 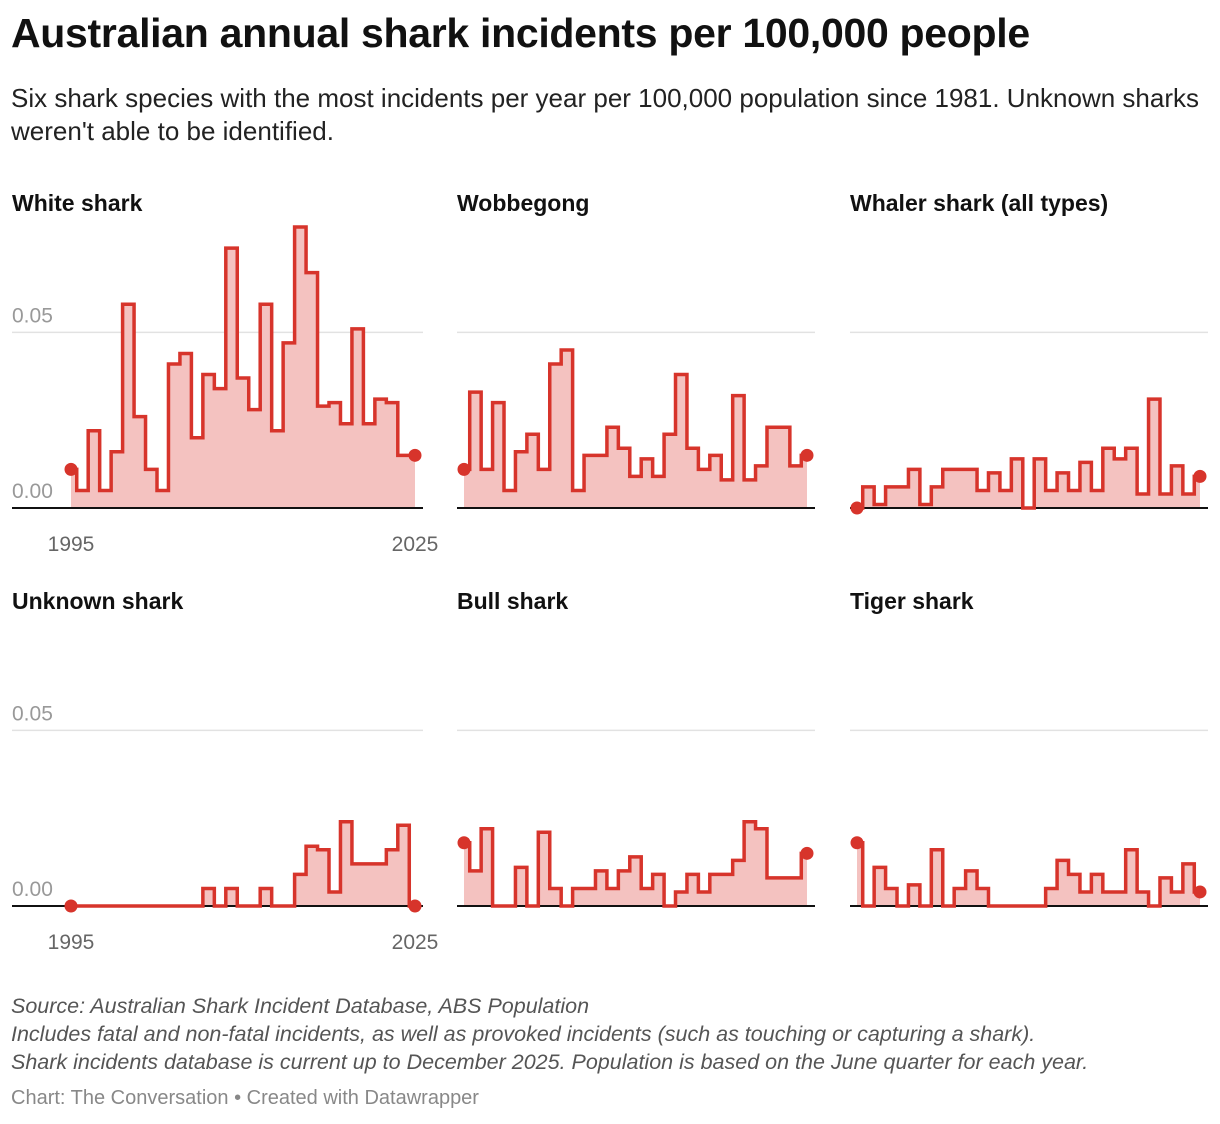 What do you see at coordinates (1029, 352) in the screenshot?
I see `panel-2: Whaler shark (all types)` at bounding box center [1029, 352].